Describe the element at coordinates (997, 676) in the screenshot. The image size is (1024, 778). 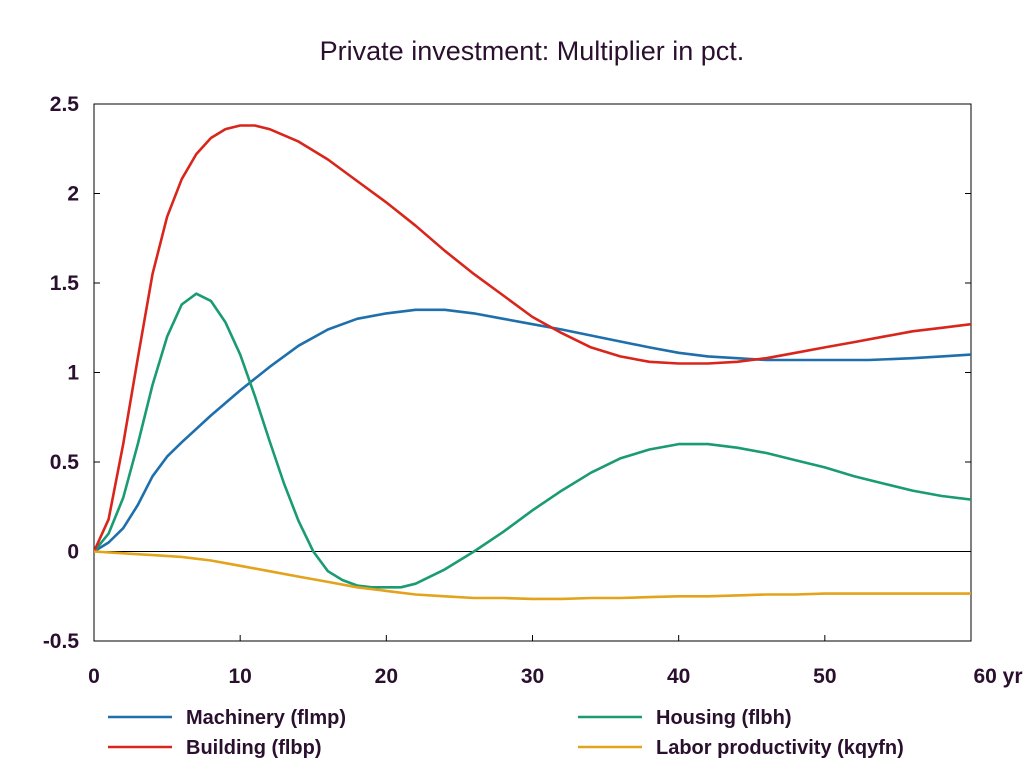
I see `x-tick-label: 60 yr` at that location.